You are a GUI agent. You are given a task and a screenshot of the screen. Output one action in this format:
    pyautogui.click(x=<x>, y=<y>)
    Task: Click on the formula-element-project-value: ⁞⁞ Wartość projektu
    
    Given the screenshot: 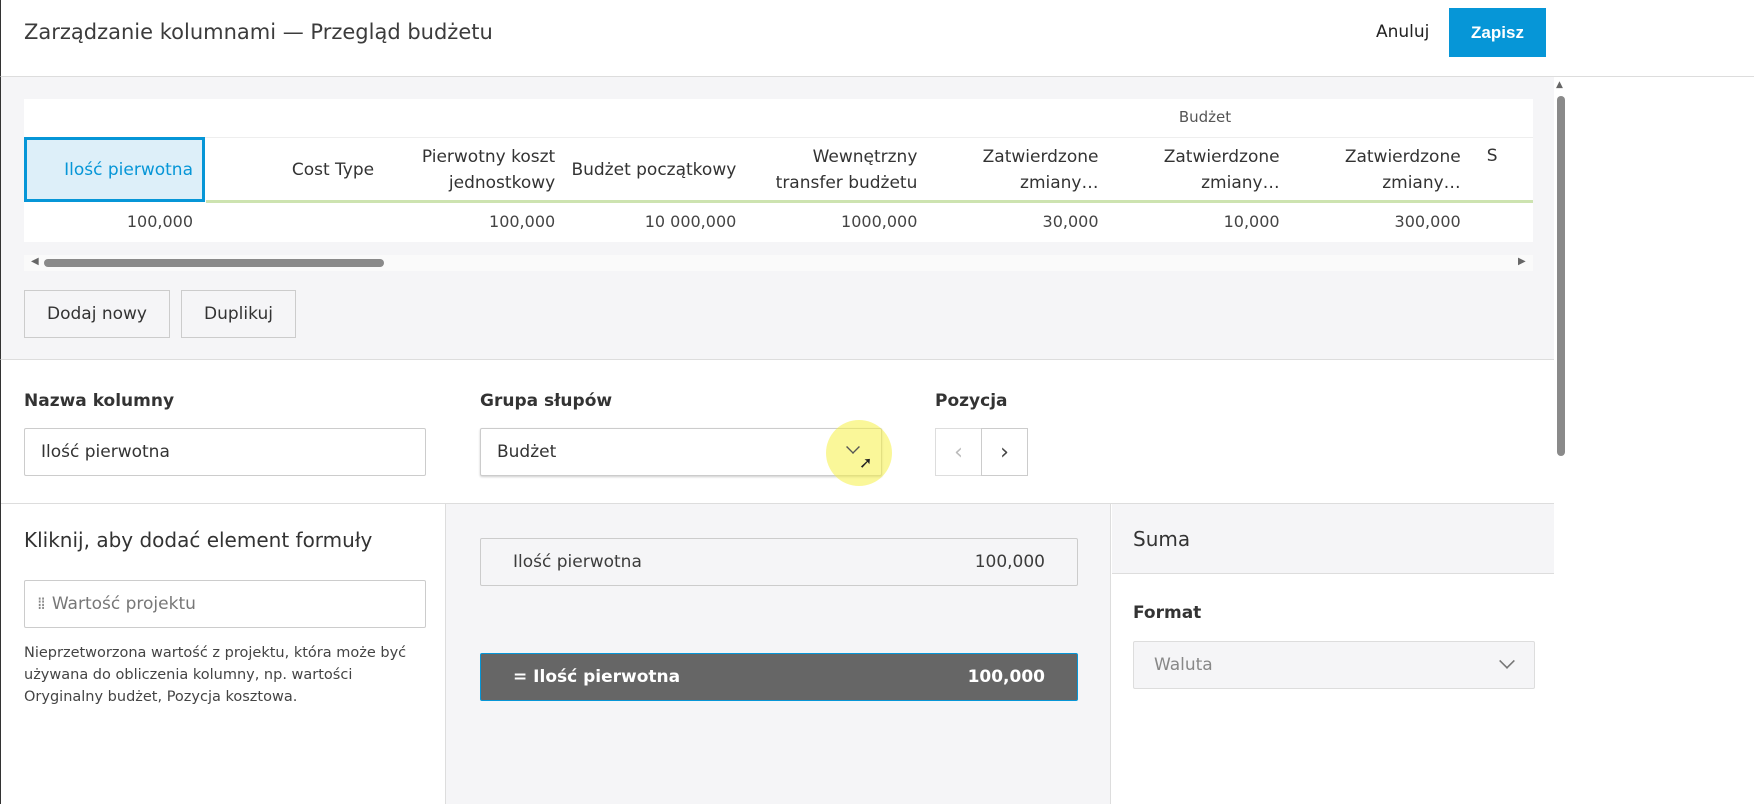 What is the action you would take?
    pyautogui.click(x=225, y=604)
    